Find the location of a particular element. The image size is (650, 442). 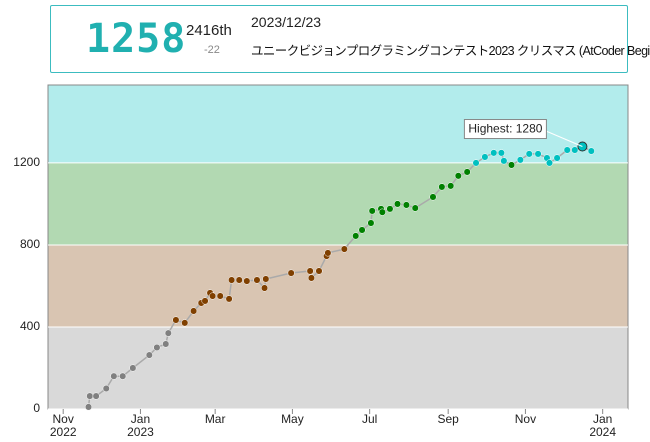

y-tick-label: 400 is located at coordinates (30, 326).